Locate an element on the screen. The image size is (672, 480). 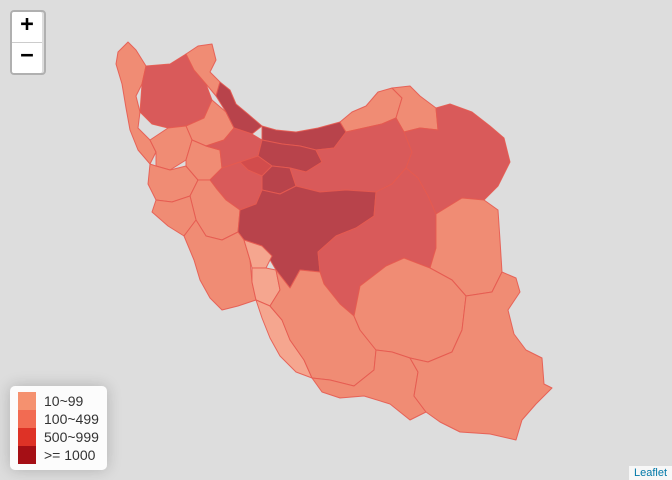
province-ardabil is located at coordinates (203, 70).